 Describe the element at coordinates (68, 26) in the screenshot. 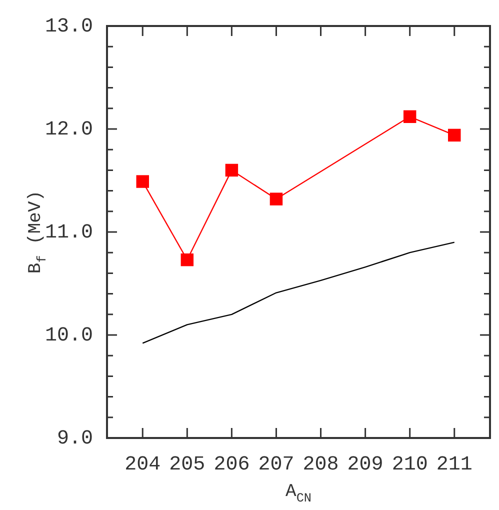

I see `y-tick-label: 13.0` at that location.